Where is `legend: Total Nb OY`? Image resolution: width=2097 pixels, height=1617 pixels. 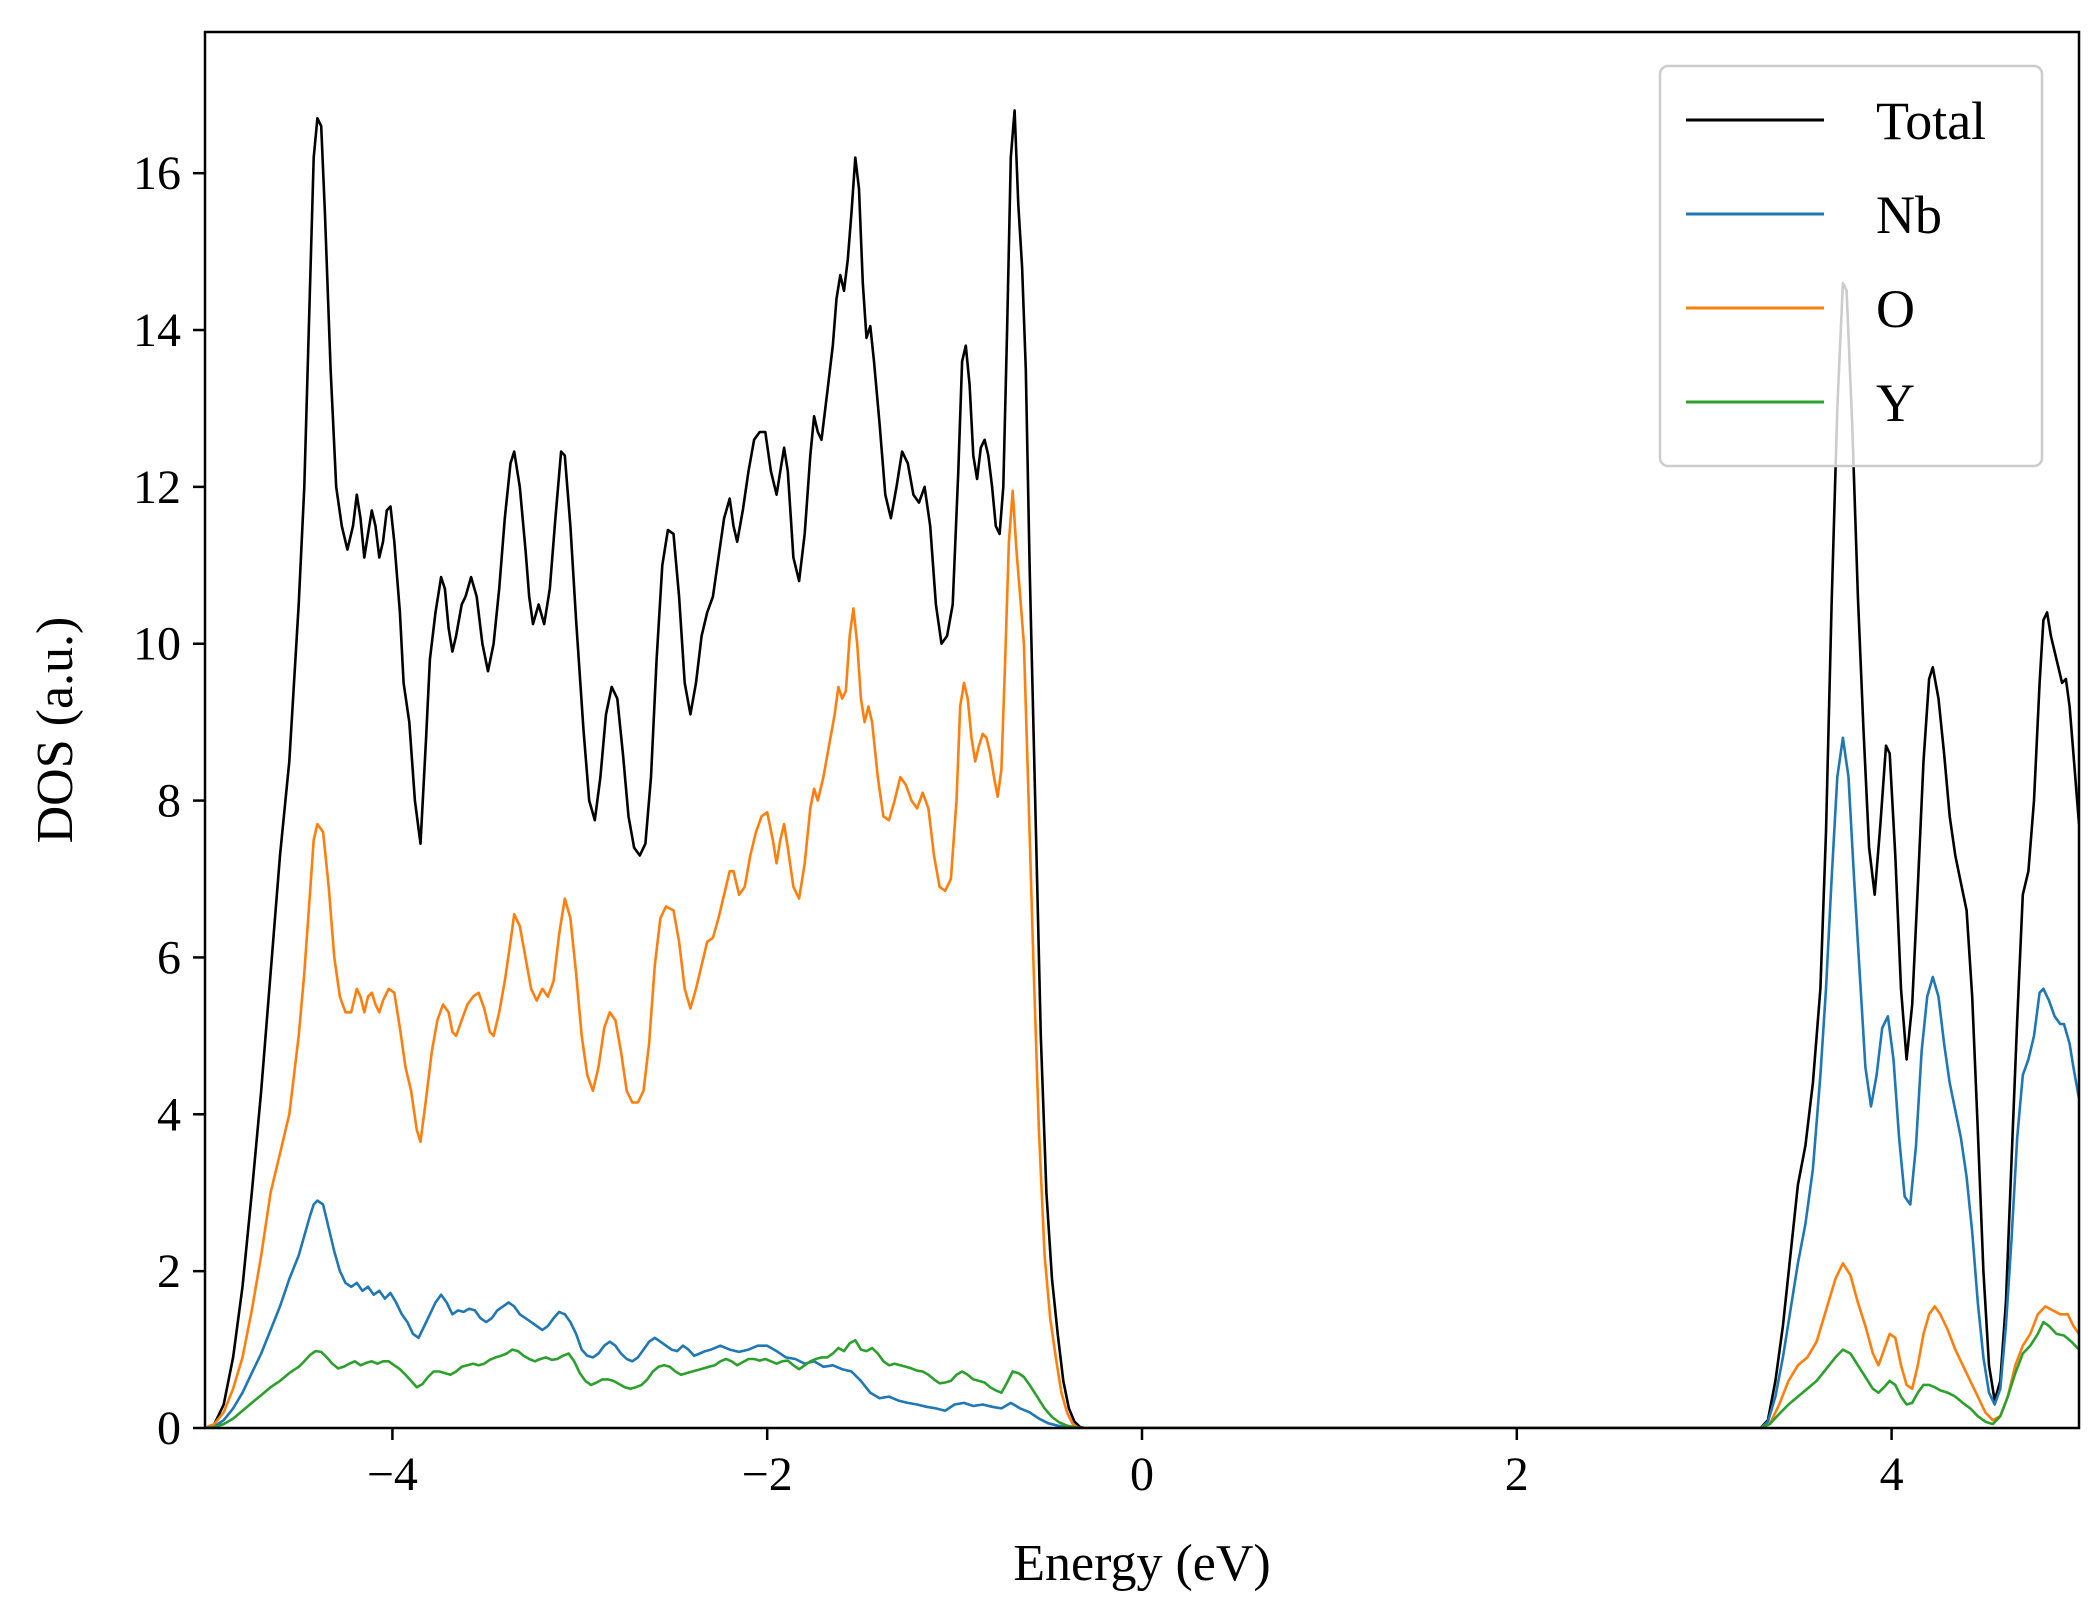
legend: Total Nb OY is located at coordinates (1851, 266).